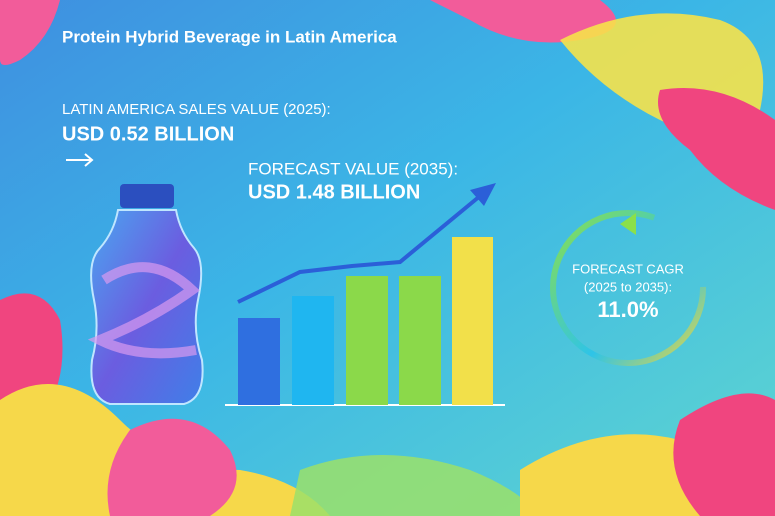  What do you see at coordinates (359, 249) in the screenshot?
I see `trend-arrow` at bounding box center [359, 249].